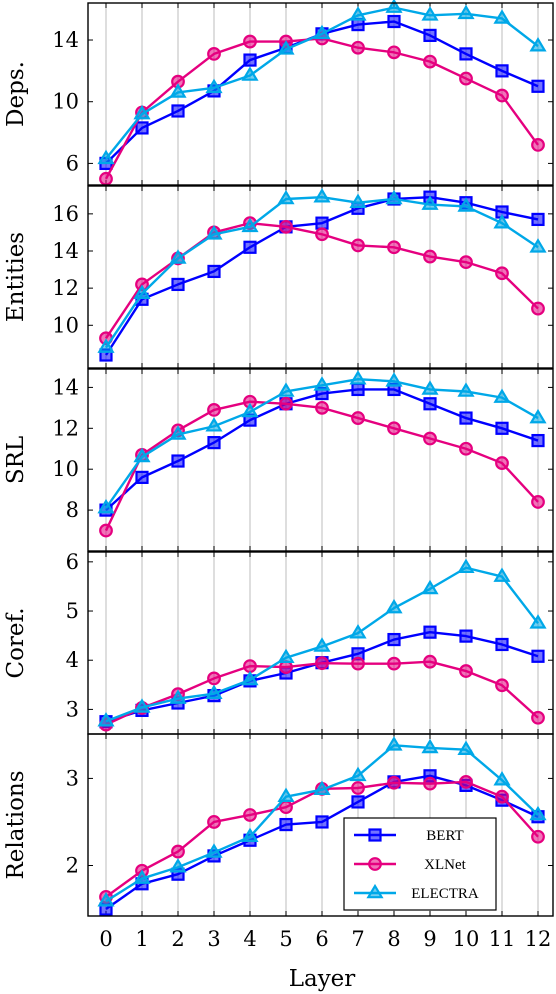 Image resolution: width=556 pixels, height=994 pixels. What do you see at coordinates (445, 865) in the screenshot?
I see `legend-label: XLNet` at bounding box center [445, 865].